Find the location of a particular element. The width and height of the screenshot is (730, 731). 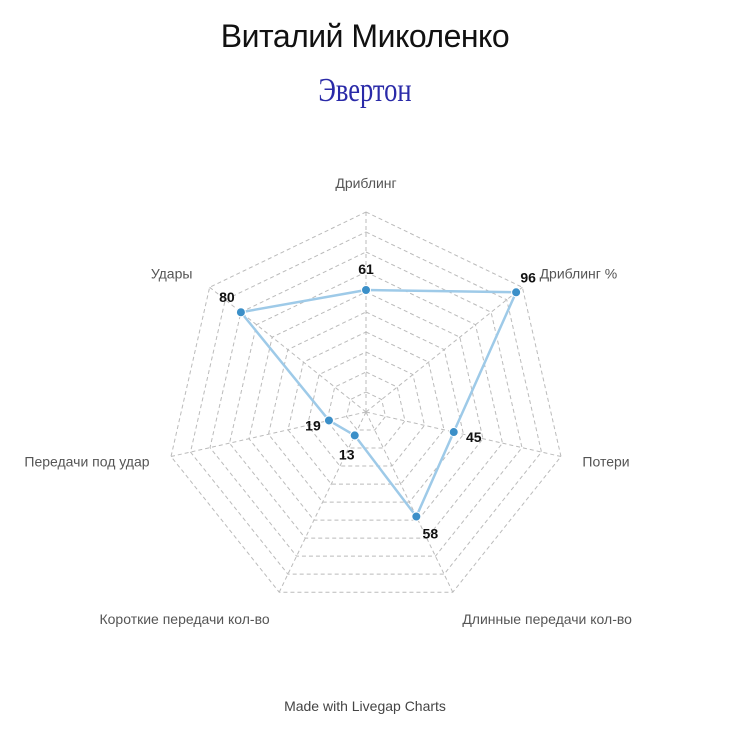

axis-label: Дриблинг % is located at coordinates (579, 274).